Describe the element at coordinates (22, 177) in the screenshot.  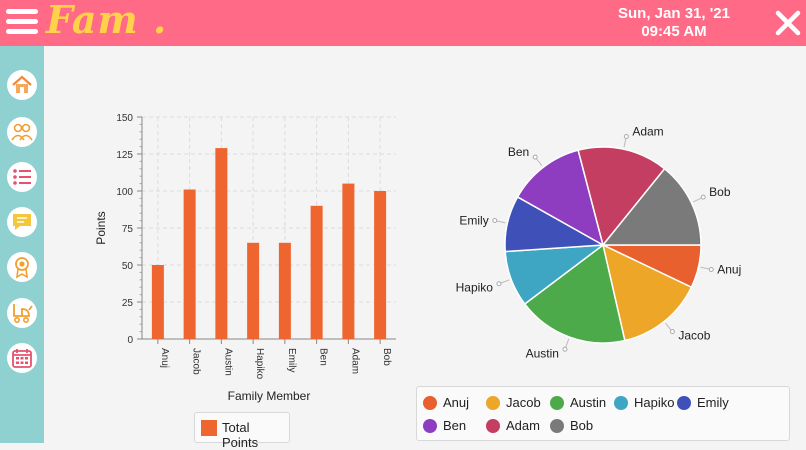
I see `list-icon` at that location.